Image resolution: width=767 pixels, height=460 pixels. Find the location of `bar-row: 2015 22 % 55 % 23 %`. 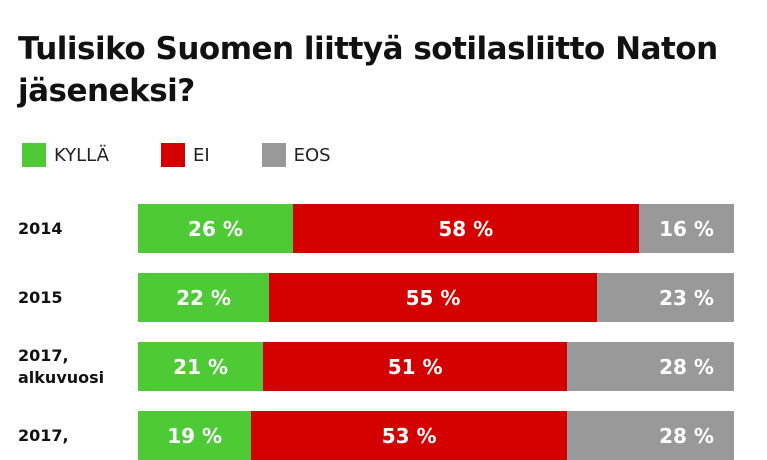

bar-row: 2015 22 % 55 % 23 % is located at coordinates (383, 297).